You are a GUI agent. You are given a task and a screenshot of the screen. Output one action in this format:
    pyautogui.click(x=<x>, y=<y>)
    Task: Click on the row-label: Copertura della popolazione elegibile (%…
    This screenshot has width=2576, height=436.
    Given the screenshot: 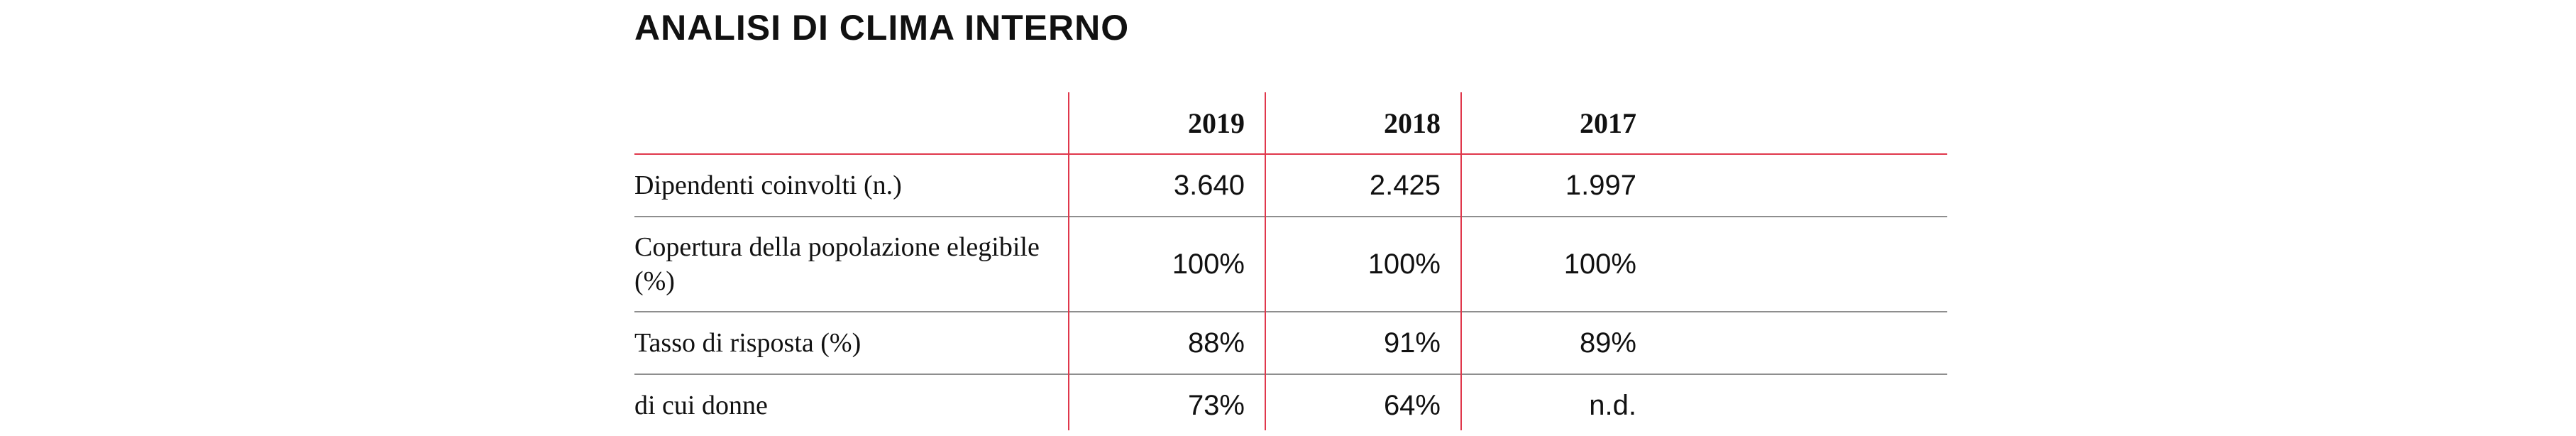 What is the action you would take?
    pyautogui.click(x=837, y=264)
    